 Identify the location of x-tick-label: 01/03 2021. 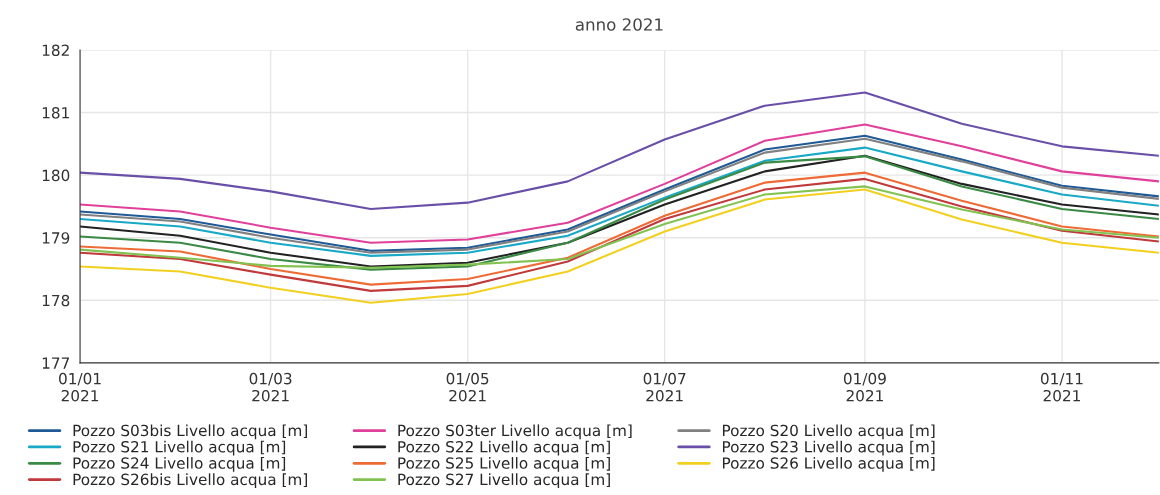
(270, 387).